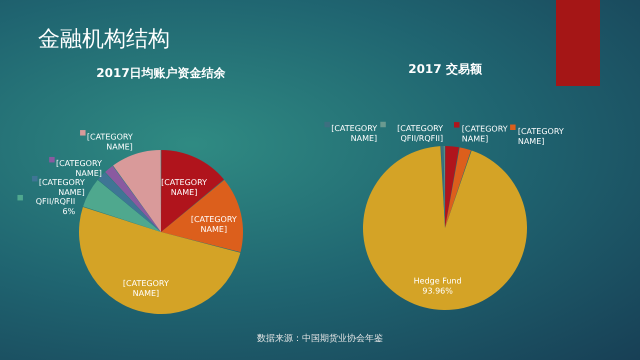 This screenshot has height=360, width=640. Describe the element at coordinates (438, 291) in the screenshot. I see `data-label: 93.96%` at that location.